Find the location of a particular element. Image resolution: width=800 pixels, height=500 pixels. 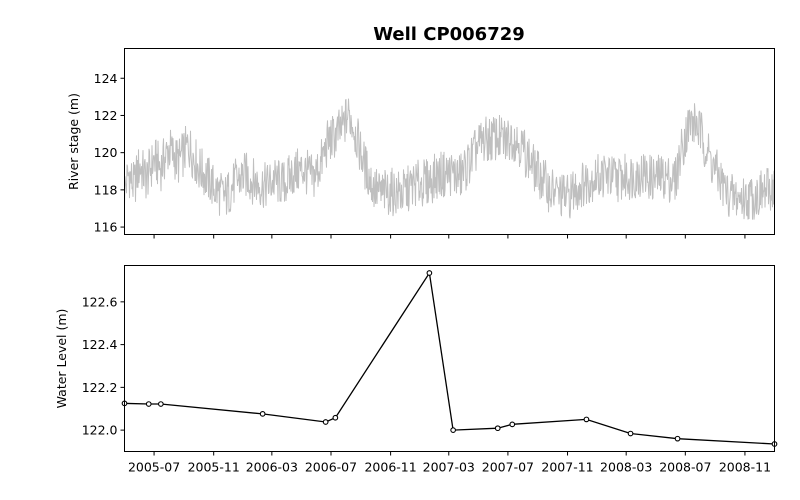

y-tick-label: 124 is located at coordinates (106, 78).